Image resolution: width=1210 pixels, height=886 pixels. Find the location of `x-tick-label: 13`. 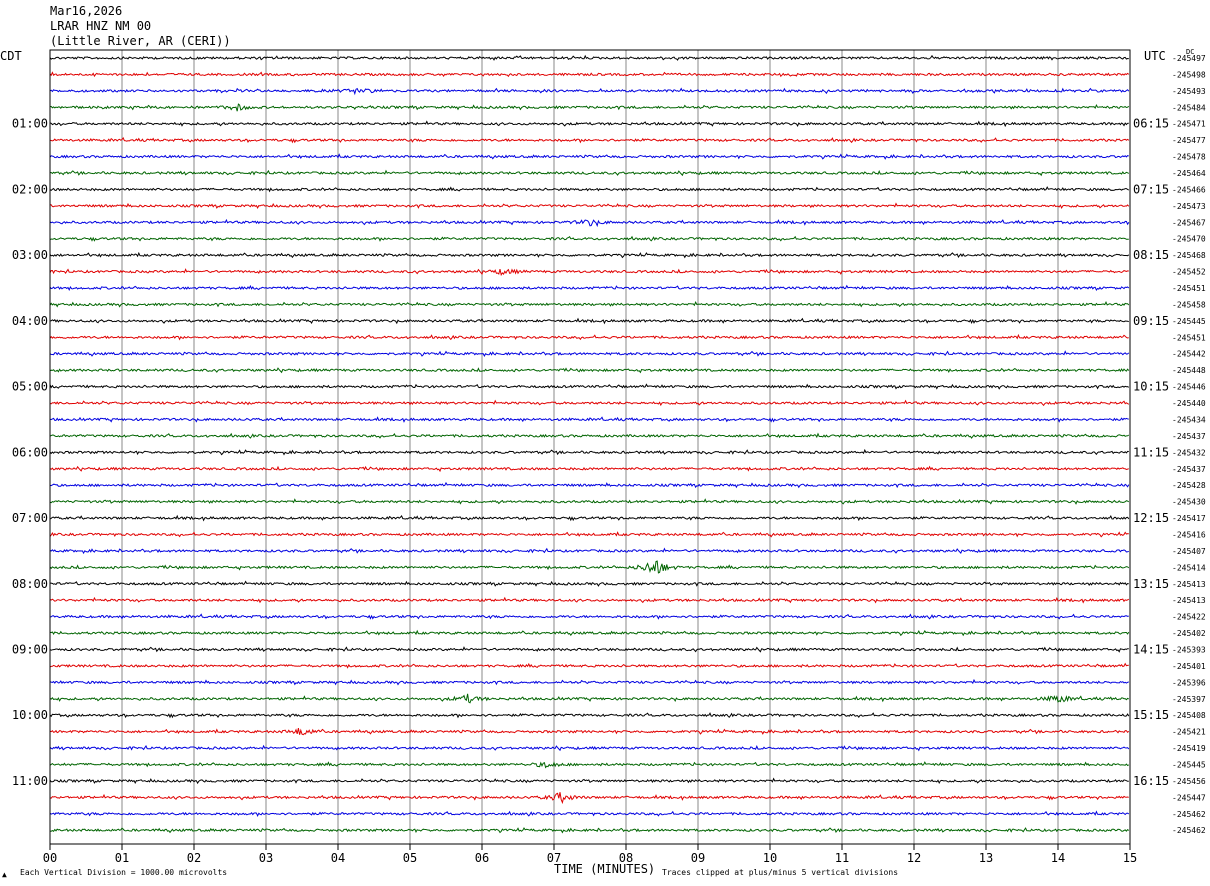

x-tick-label: 13 is located at coordinates (986, 858).